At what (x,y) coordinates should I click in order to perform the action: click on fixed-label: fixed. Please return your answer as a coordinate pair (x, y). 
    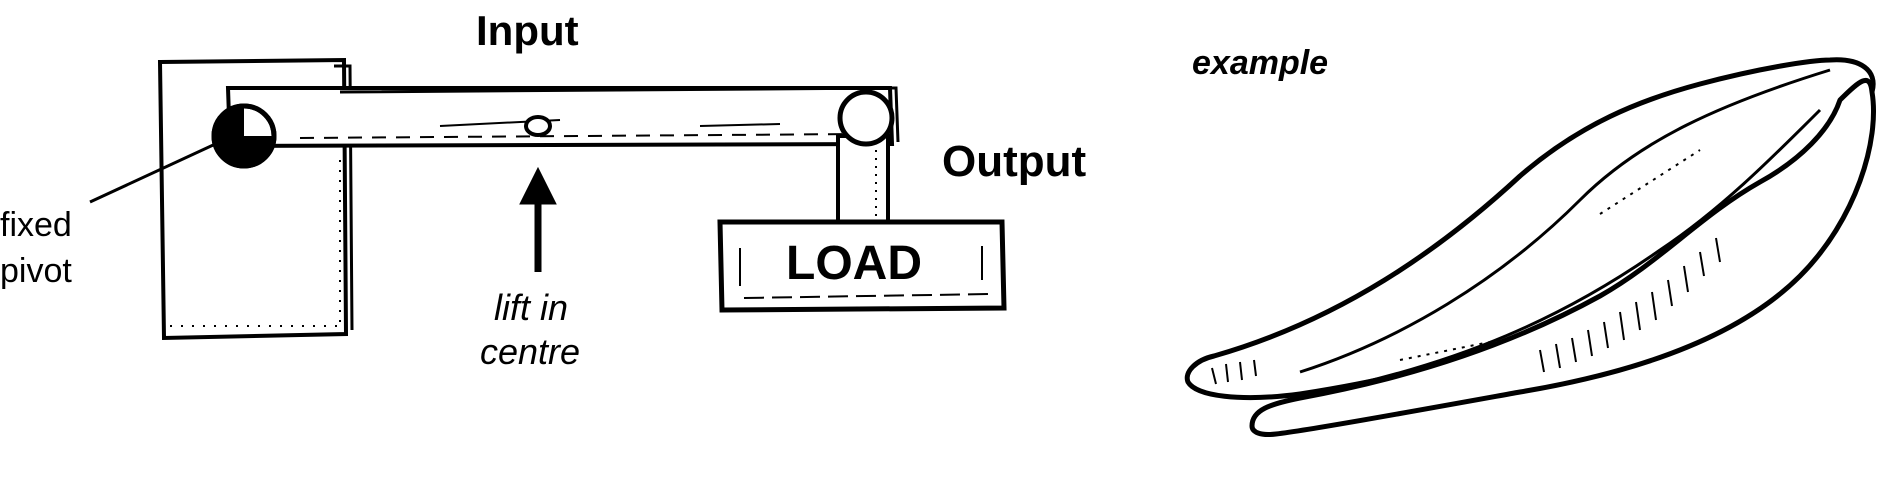
    Looking at the image, I should click on (36, 225).